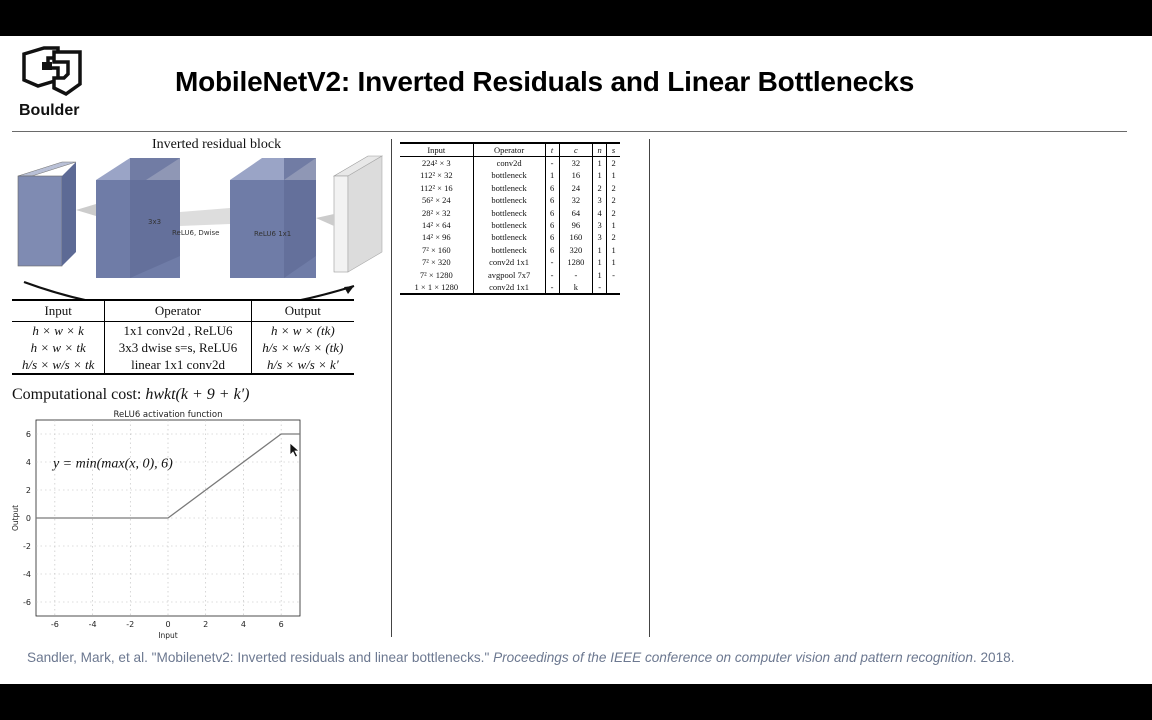  I want to click on arch-cell: k, so click(575, 288).